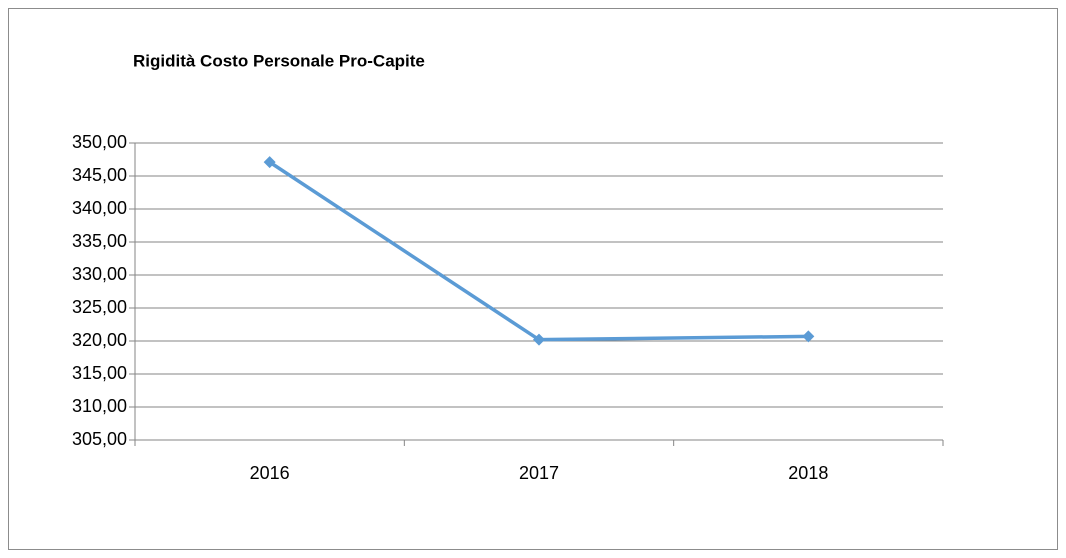 Image resolution: width=1066 pixels, height=558 pixels. I want to click on x-tick-label: 2018, so click(808, 473).